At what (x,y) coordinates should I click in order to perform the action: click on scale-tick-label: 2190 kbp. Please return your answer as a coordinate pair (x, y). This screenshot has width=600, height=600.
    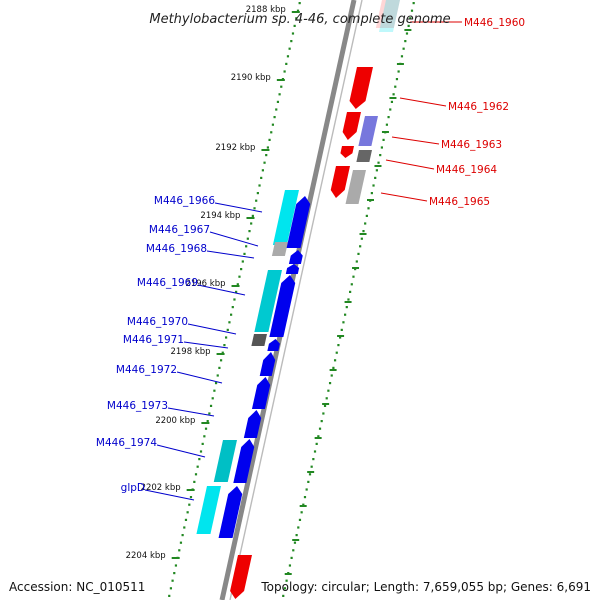
    Looking at the image, I should click on (251, 78).